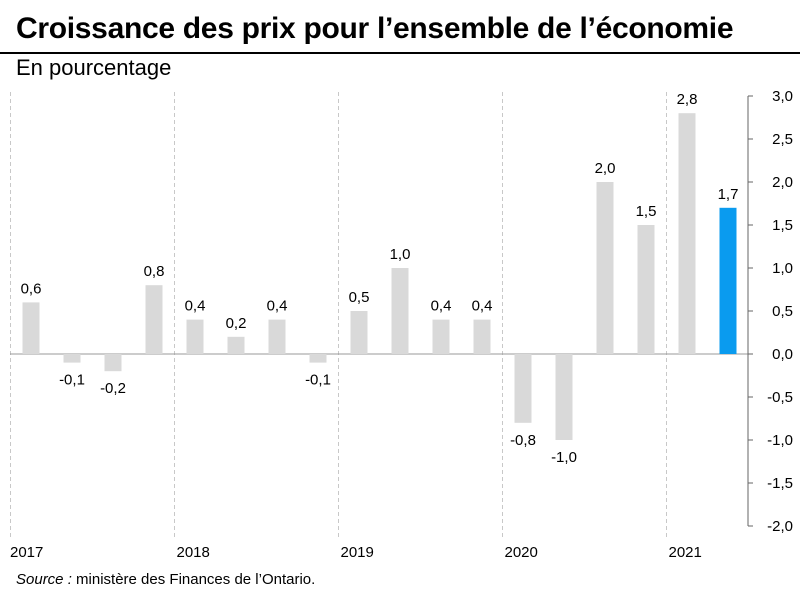 The height and width of the screenshot is (600, 800). I want to click on year-labels-group: 2017 2018 2019 2020 2021, so click(356, 552).